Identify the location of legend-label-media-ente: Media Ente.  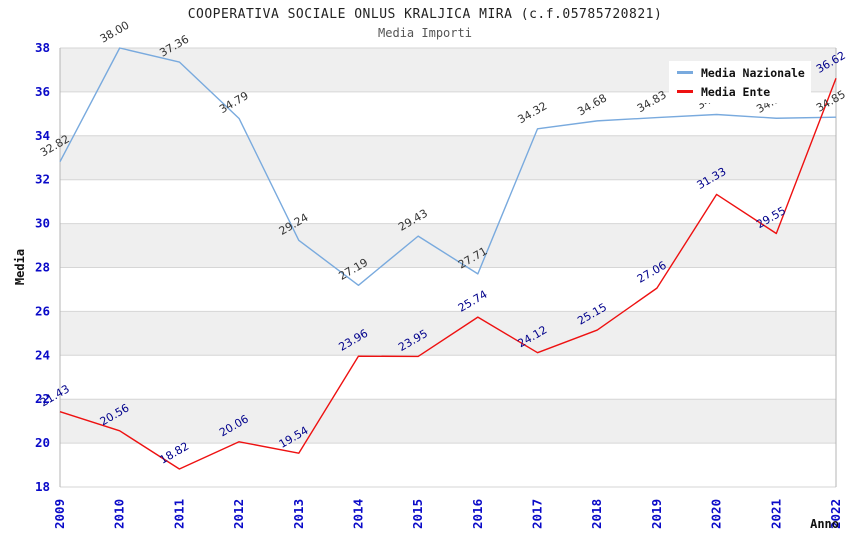
(736, 91).